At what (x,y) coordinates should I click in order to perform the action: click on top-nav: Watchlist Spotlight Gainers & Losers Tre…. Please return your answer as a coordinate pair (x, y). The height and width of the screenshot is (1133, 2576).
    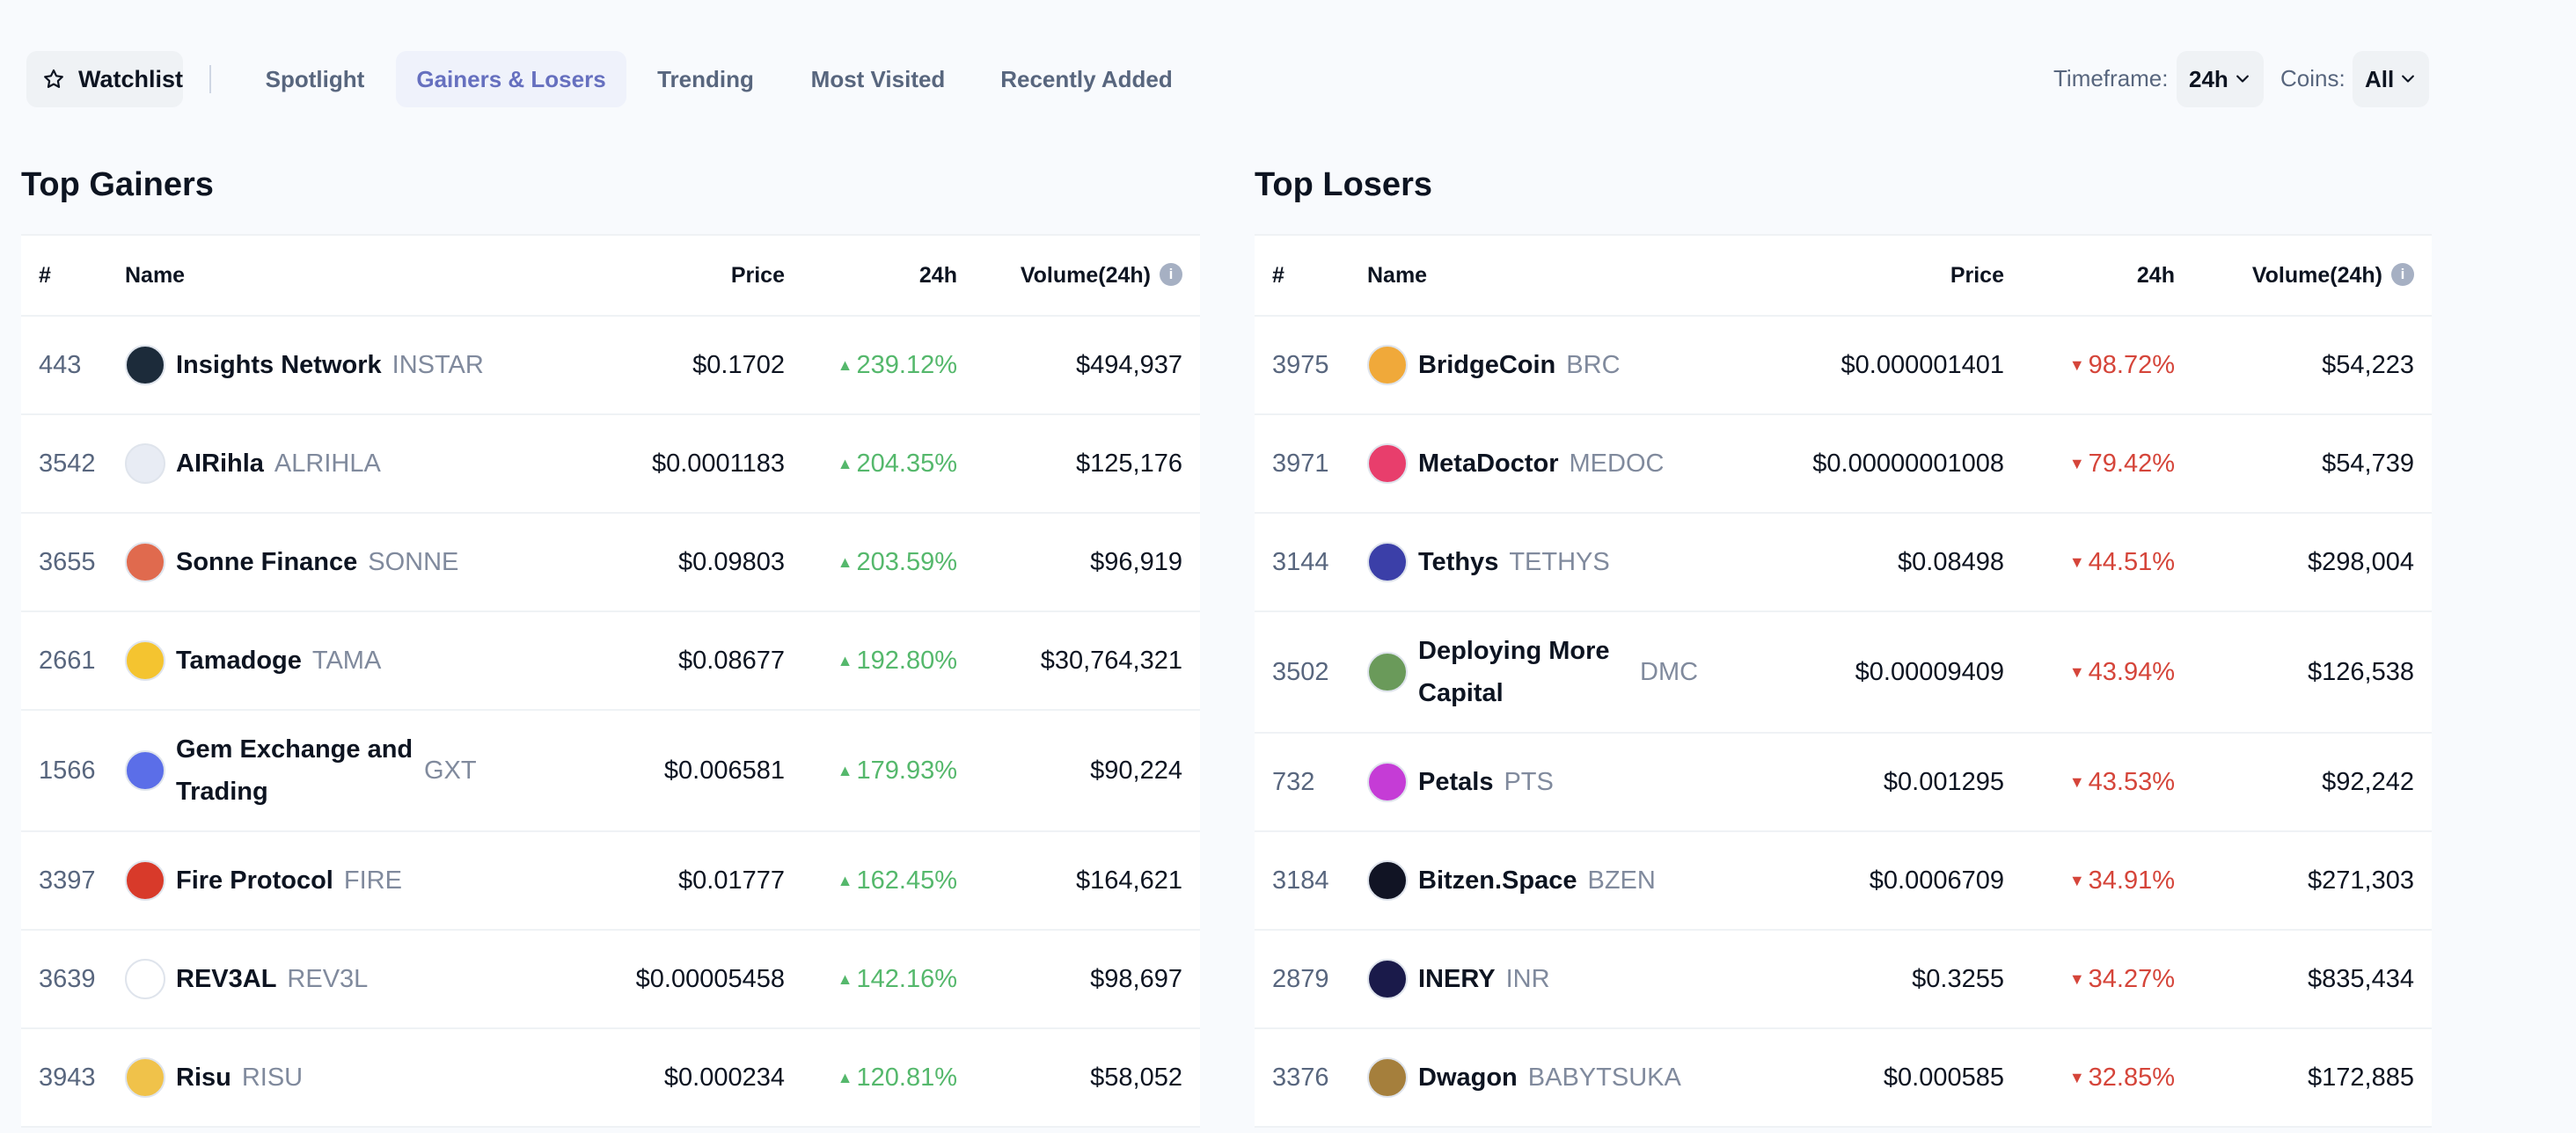
    Looking at the image, I should click on (1288, 79).